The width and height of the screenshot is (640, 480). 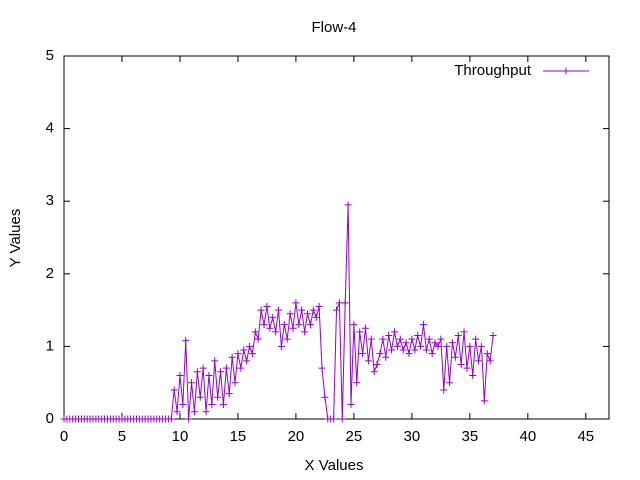 What do you see at coordinates (527, 436) in the screenshot?
I see `x-tick-label: 40` at bounding box center [527, 436].